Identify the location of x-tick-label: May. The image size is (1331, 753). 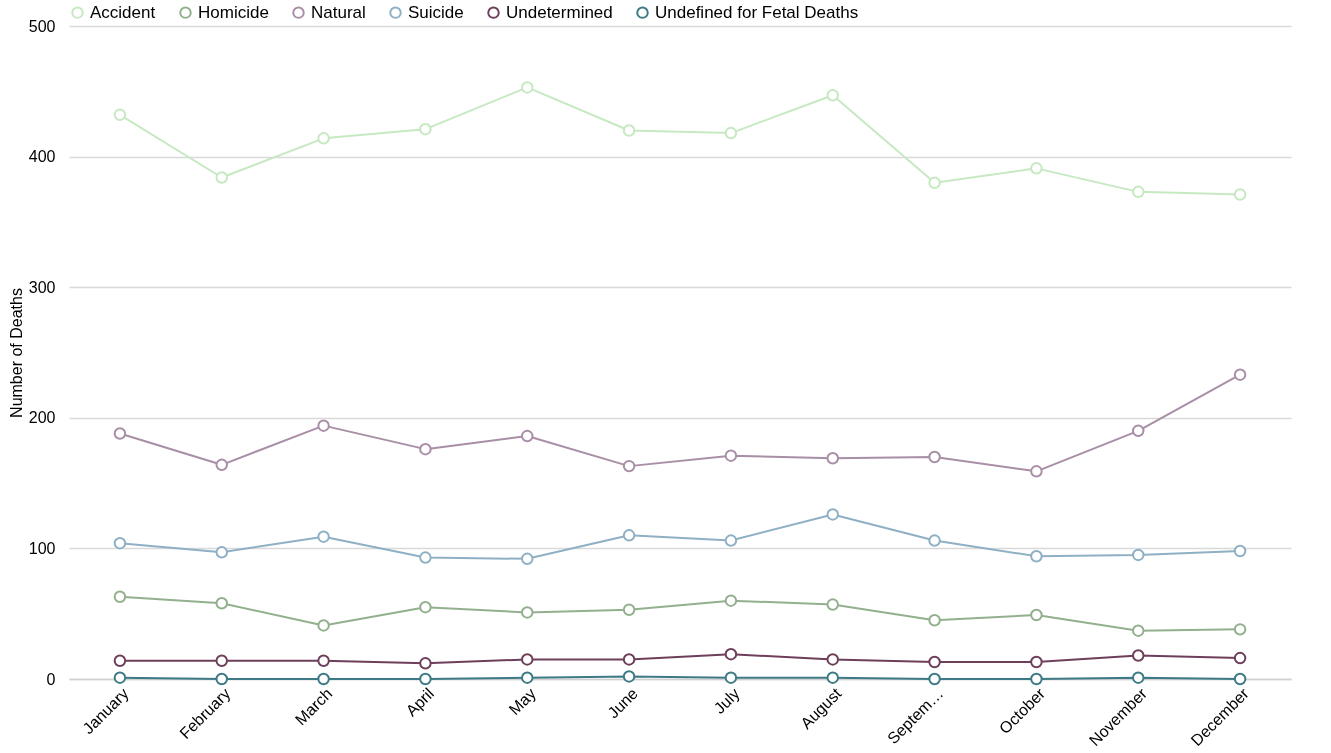
(522, 701).